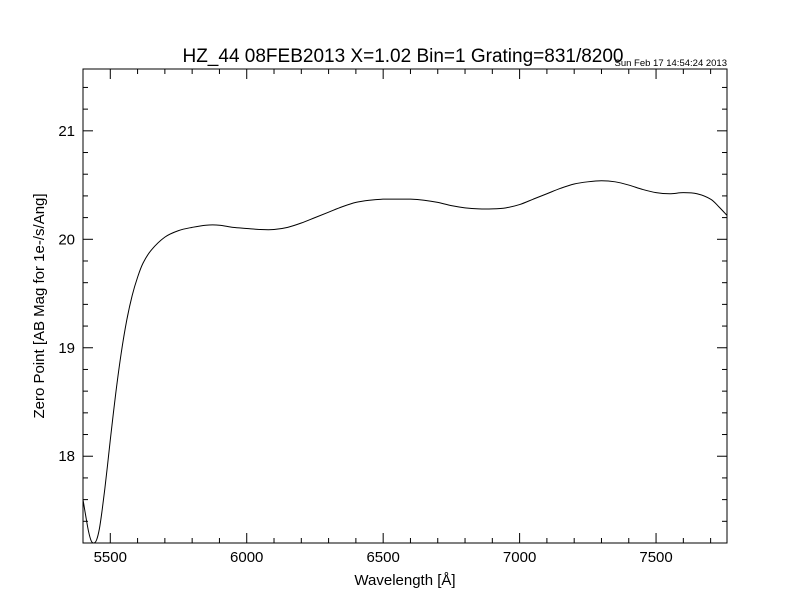  I want to click on y-tick-label: 18, so click(66, 456).